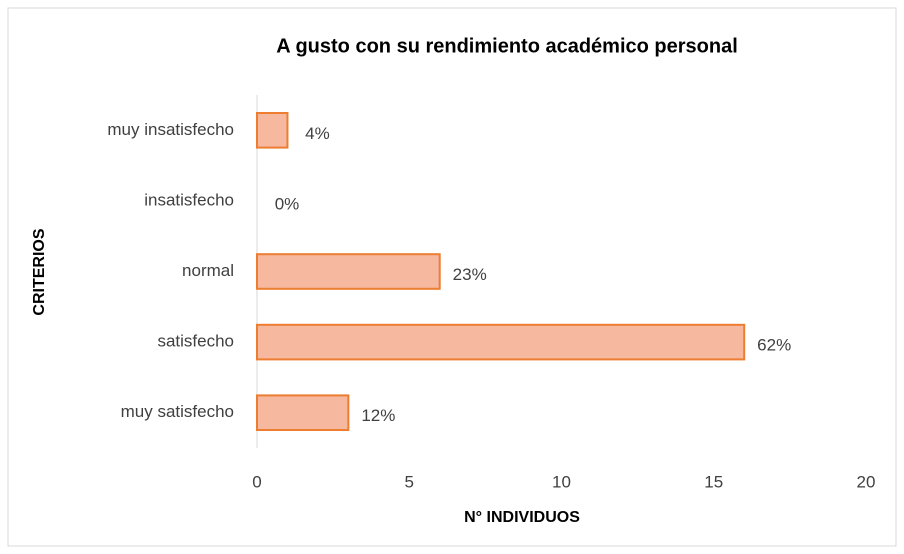  I want to click on y-axis-title: CRITERIOS, so click(39, 271).